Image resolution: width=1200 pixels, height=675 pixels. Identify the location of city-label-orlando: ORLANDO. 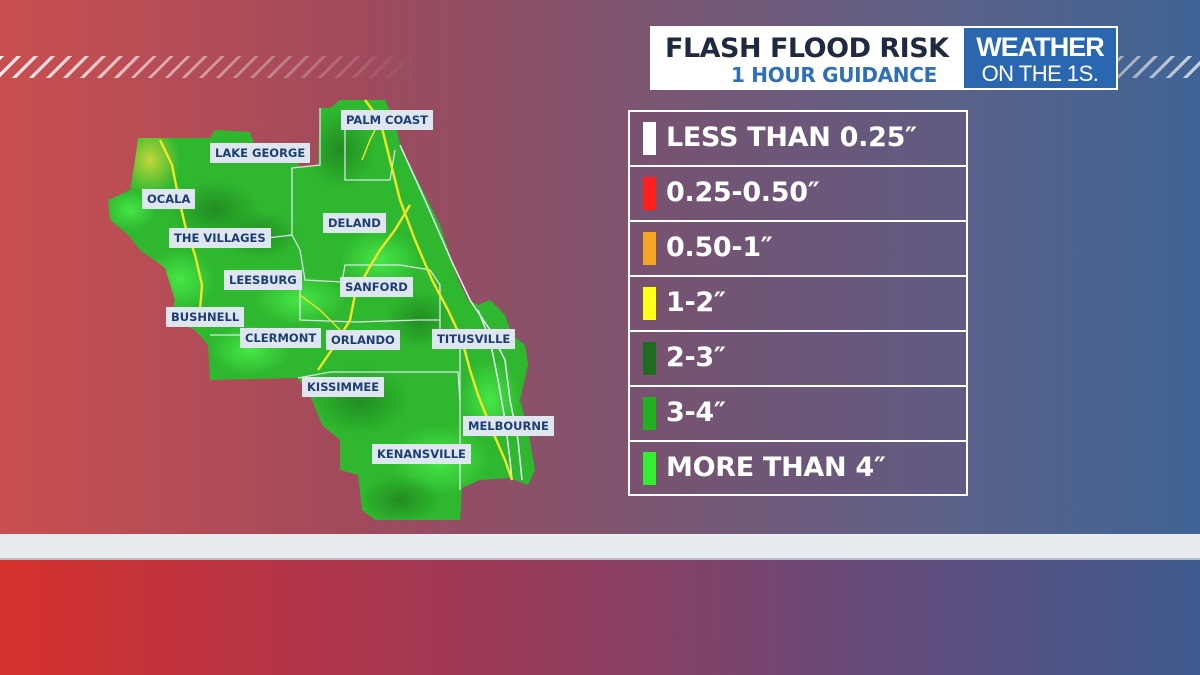
(363, 340).